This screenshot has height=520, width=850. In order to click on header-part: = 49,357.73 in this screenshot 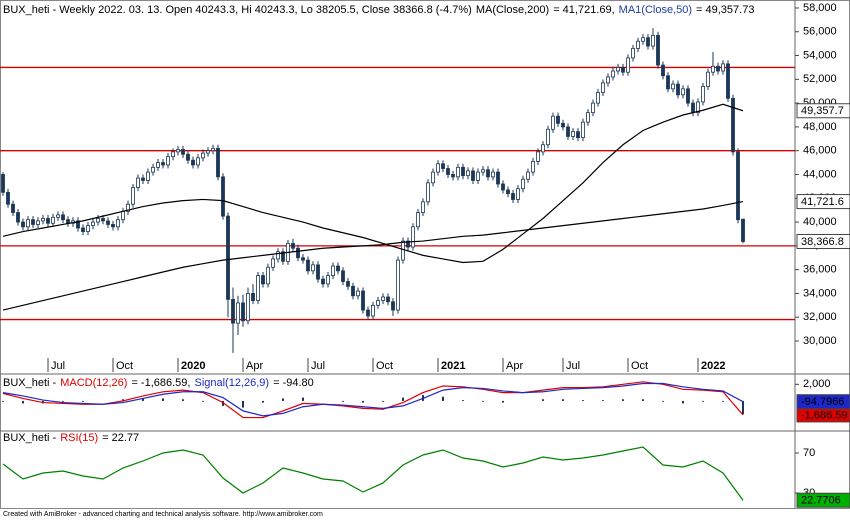, I will do `click(725, 10)`.